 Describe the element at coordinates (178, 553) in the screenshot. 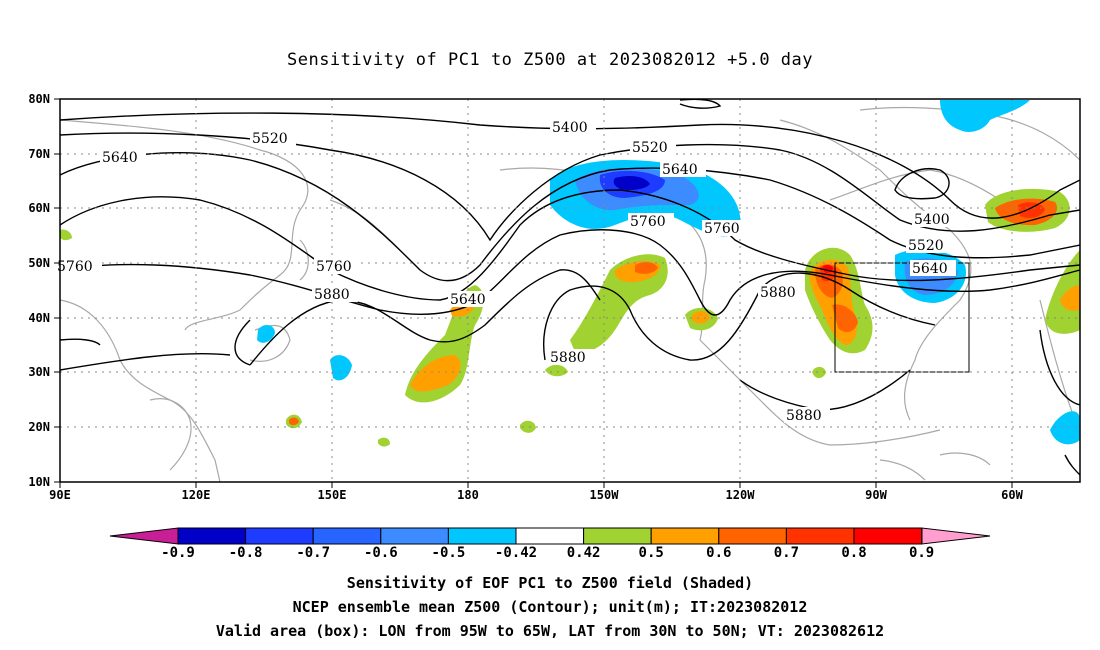

I see `colorbar-label: -0.9` at that location.